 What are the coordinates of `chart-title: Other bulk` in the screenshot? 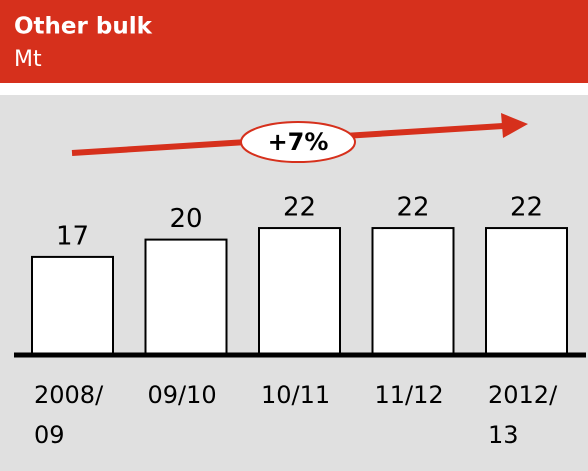 It's located at (83, 27).